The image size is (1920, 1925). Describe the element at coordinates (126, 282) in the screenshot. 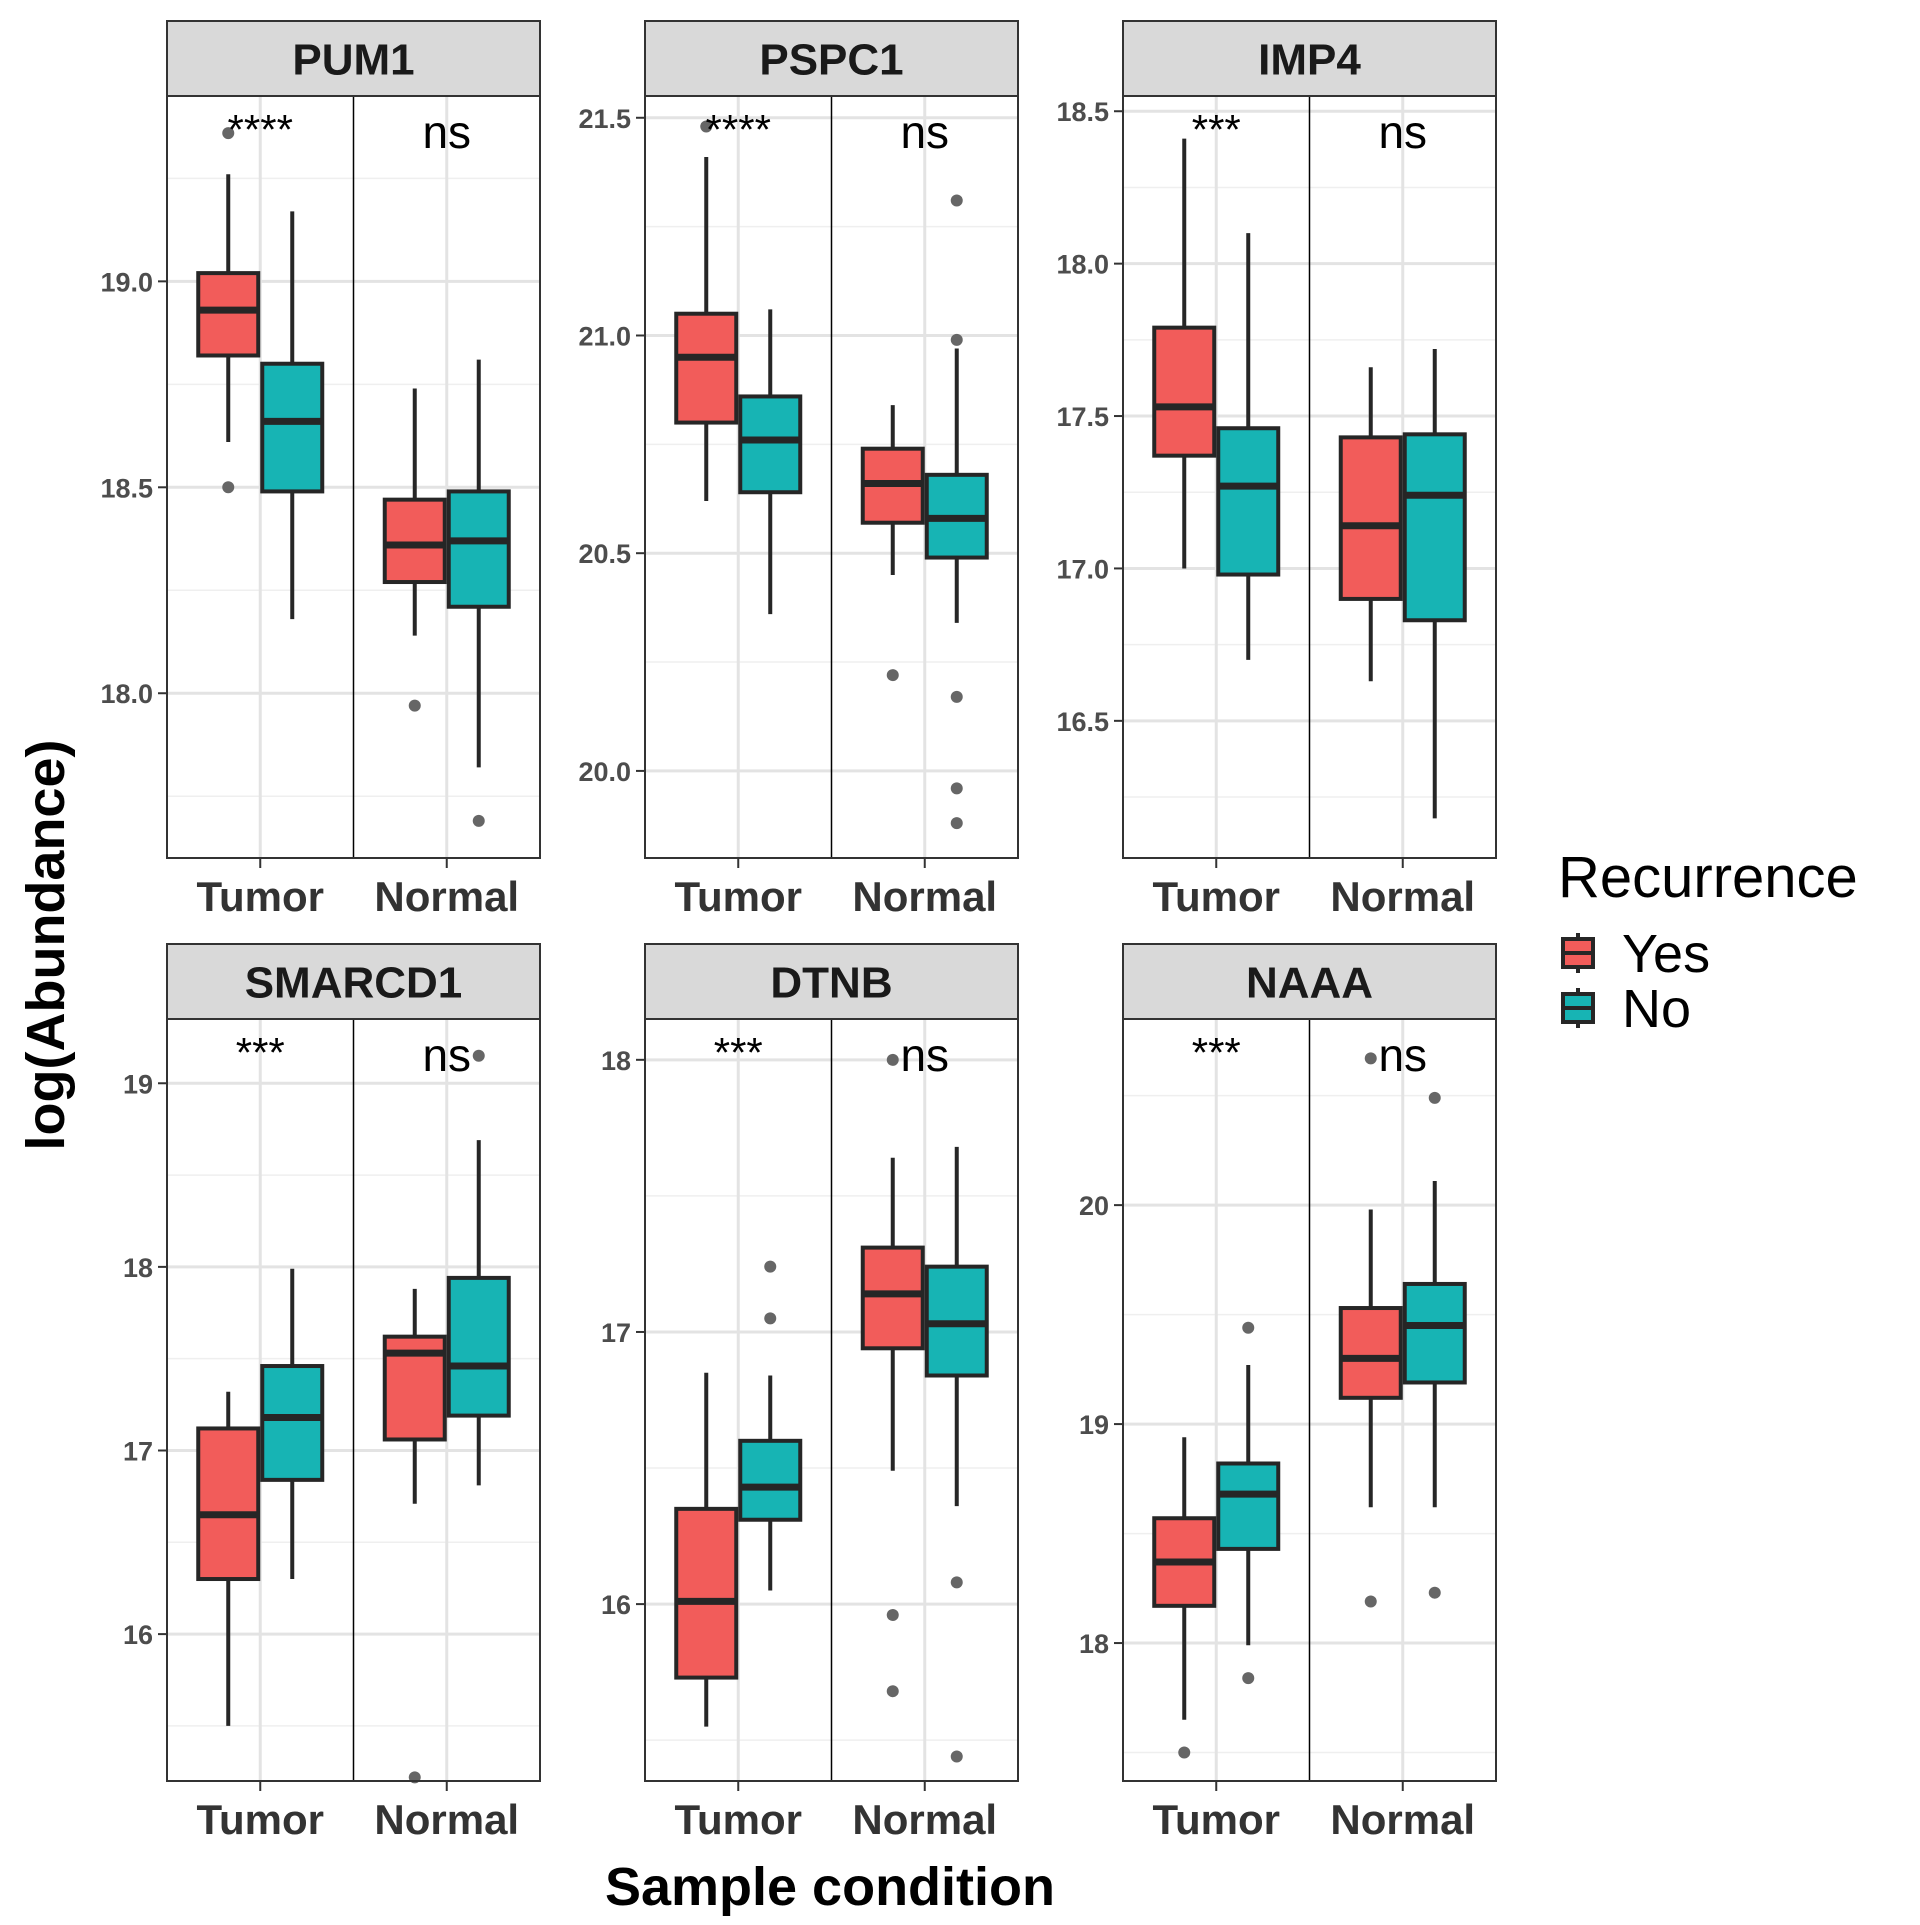

I see `y-tick-label: 19.0` at that location.